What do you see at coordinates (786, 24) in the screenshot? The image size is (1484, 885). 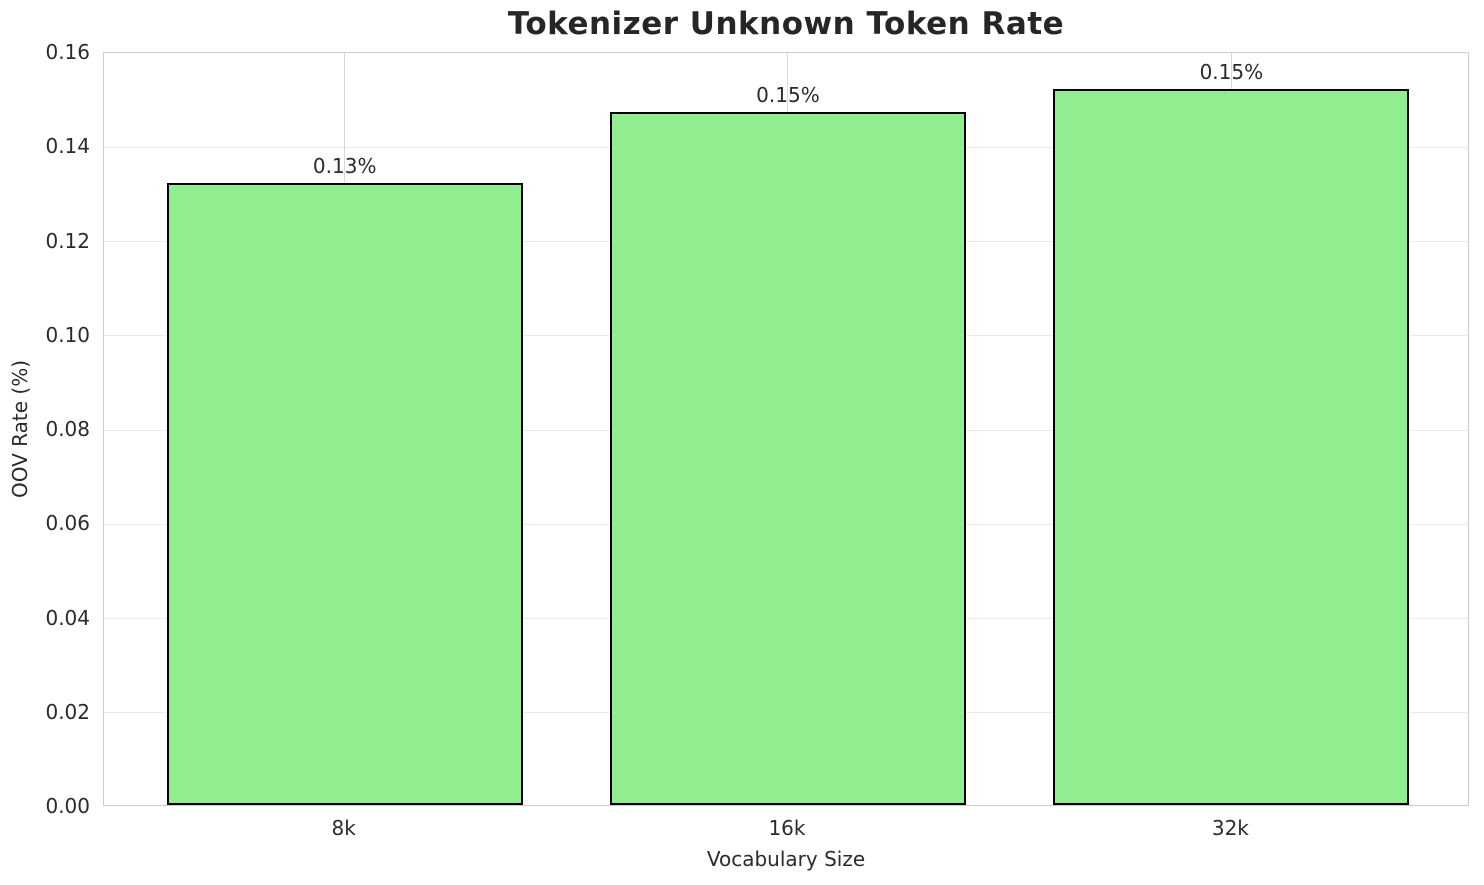 I see `chart-title: Tokenizer Unknown Token Rate` at bounding box center [786, 24].